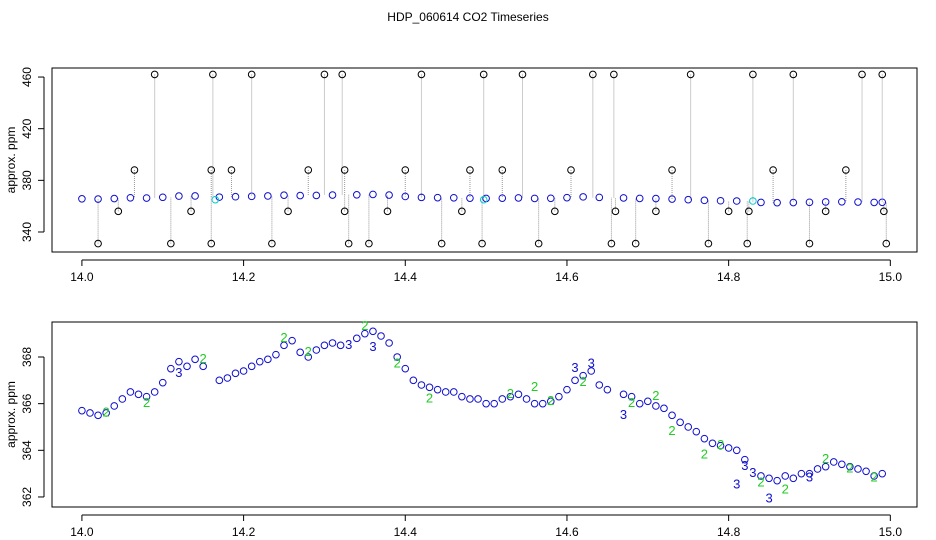 This screenshot has width=936, height=540. What do you see at coordinates (467, 17) in the screenshot?
I see `chart-title: HDP_060614 CO2 Timeseries` at bounding box center [467, 17].